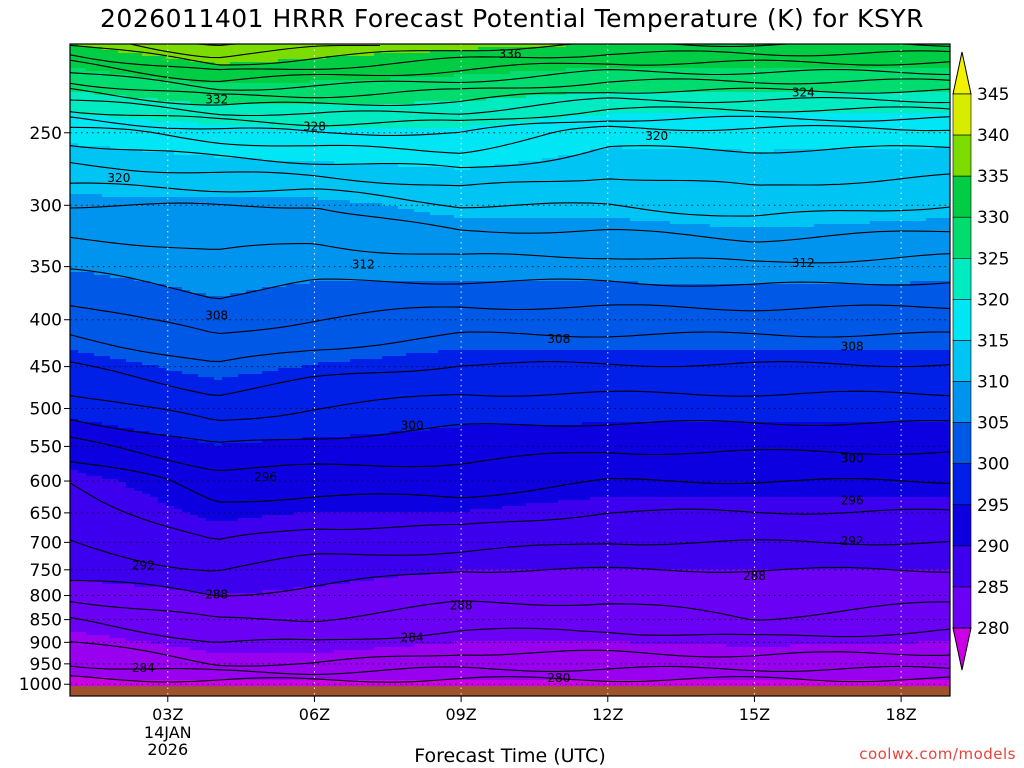 Image resolution: width=1024 pixels, height=768 pixels. Describe the element at coordinates (510, 54) in the screenshot. I see `contour-label-text: 336` at that location.